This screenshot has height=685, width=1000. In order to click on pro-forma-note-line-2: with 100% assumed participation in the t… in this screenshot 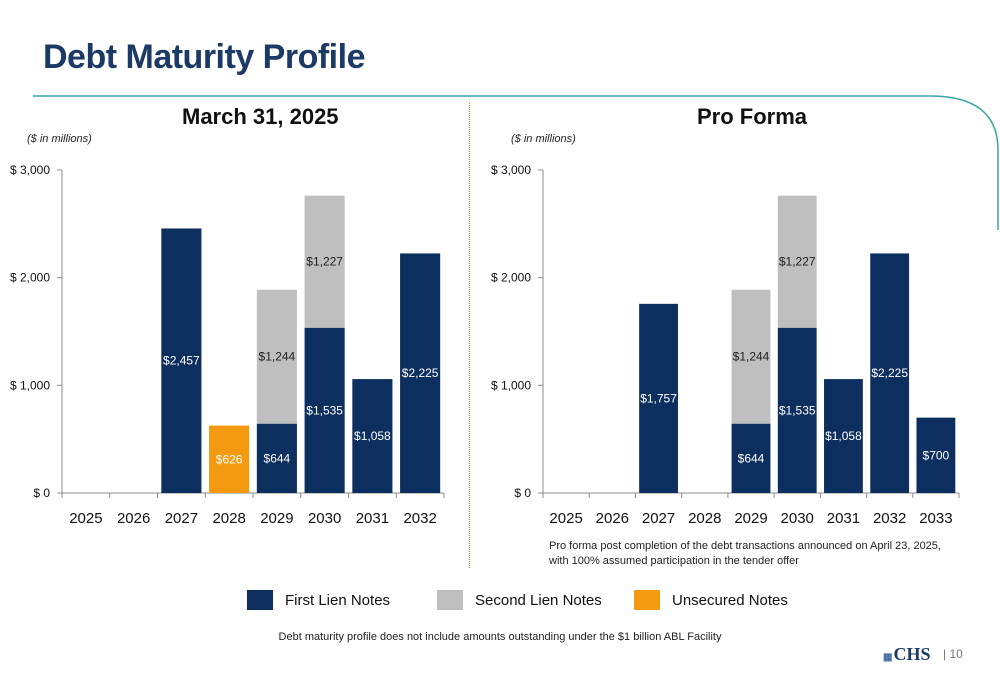, I will do `click(674, 561)`.